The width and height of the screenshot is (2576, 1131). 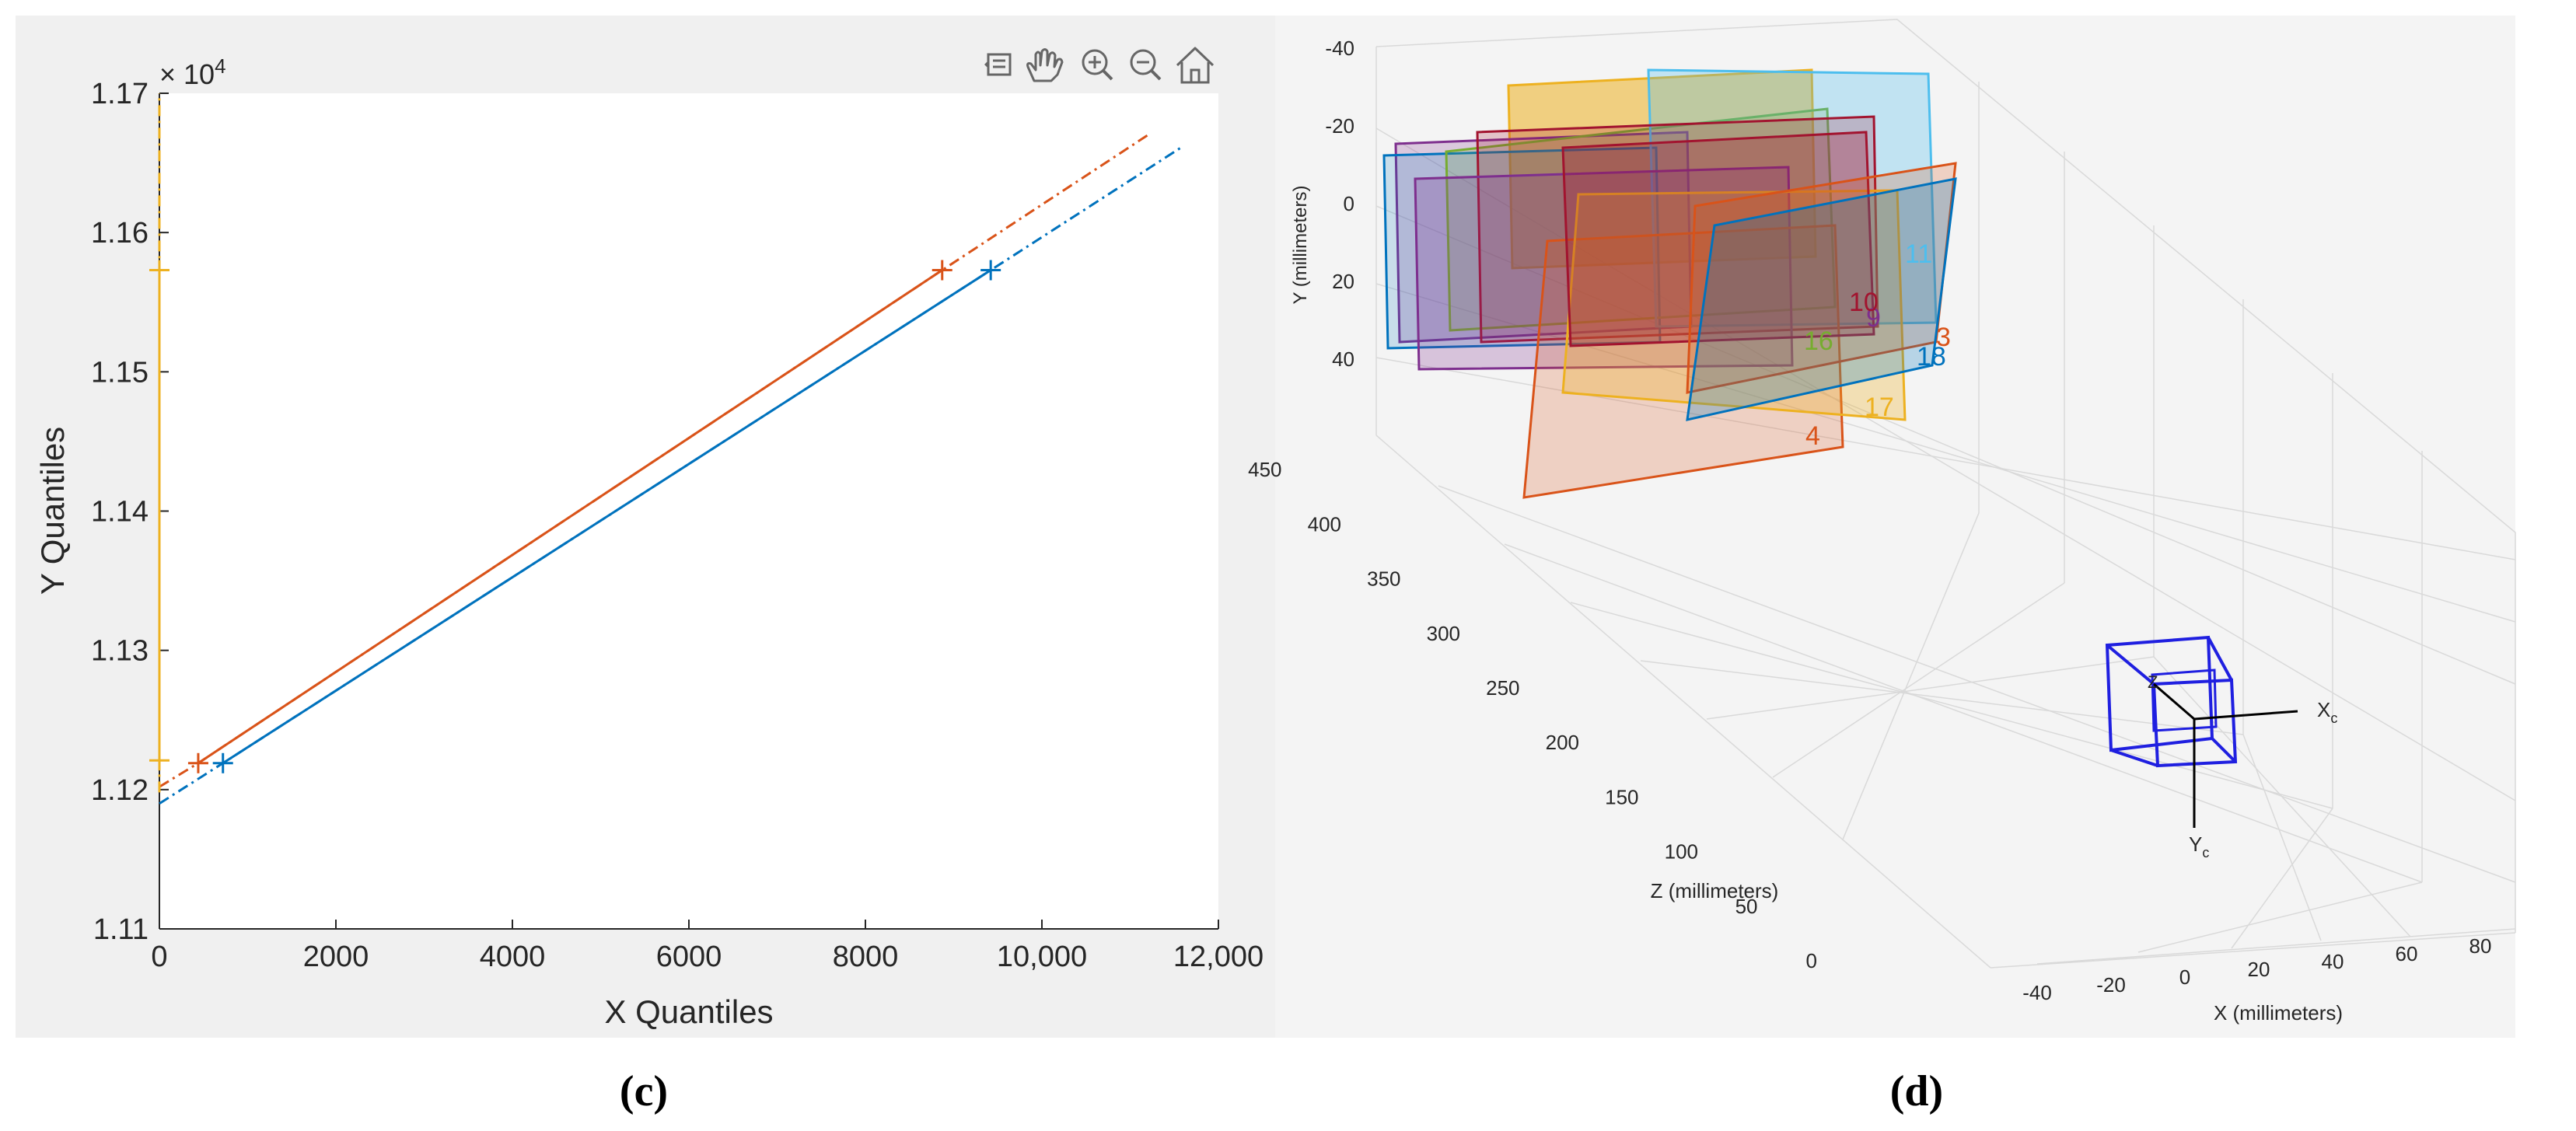 What do you see at coordinates (1045, 65) in the screenshot?
I see `pan-icon` at bounding box center [1045, 65].